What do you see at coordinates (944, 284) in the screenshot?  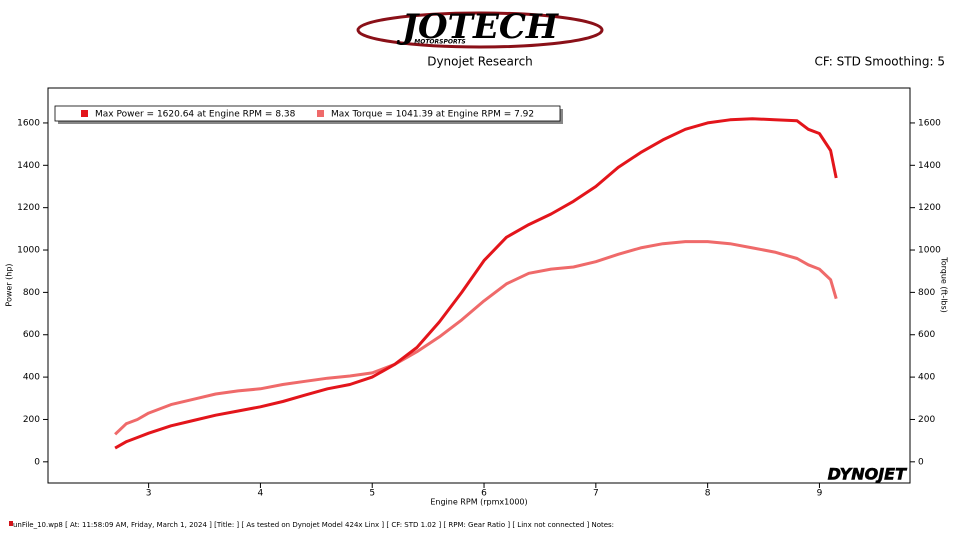 I see `y2-axis-label: Torque (ft-lbs)` at bounding box center [944, 284].